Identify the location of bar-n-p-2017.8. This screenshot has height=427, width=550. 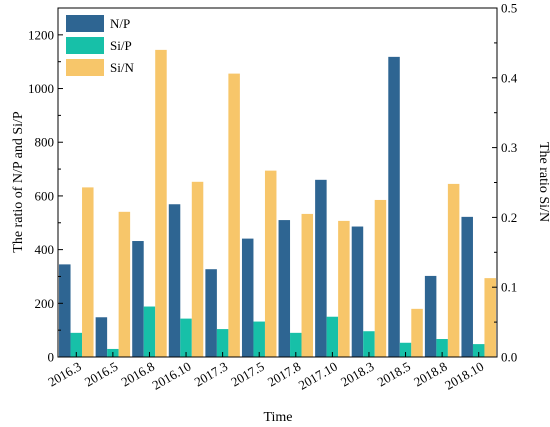
(284, 288).